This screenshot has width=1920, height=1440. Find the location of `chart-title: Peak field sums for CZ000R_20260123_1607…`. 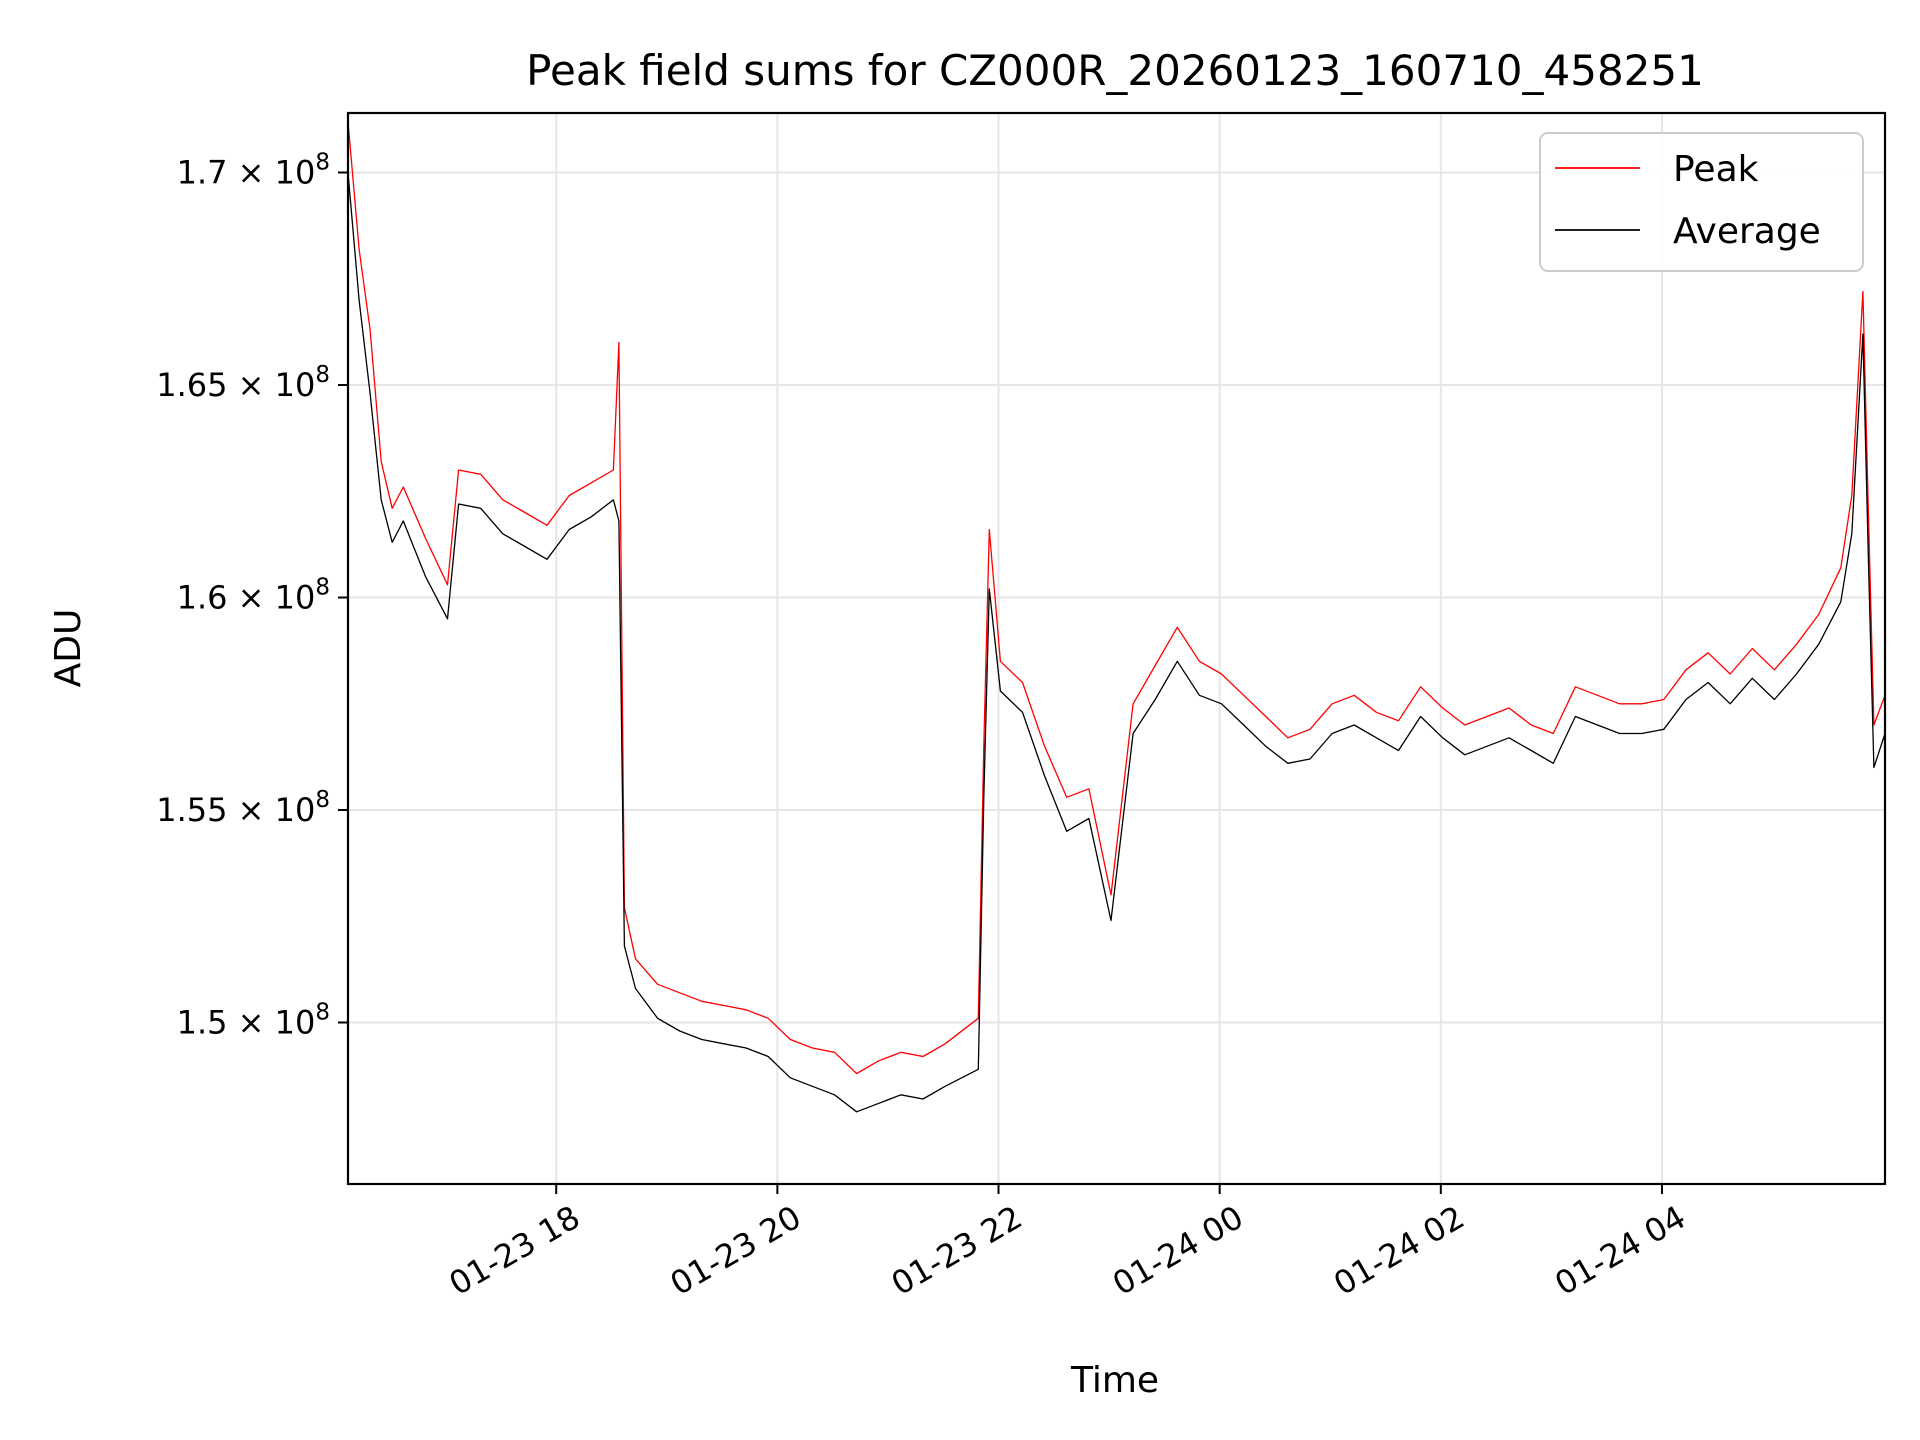

chart-title: Peak field sums for CZ000R_20260123_1607… is located at coordinates (1115, 70).